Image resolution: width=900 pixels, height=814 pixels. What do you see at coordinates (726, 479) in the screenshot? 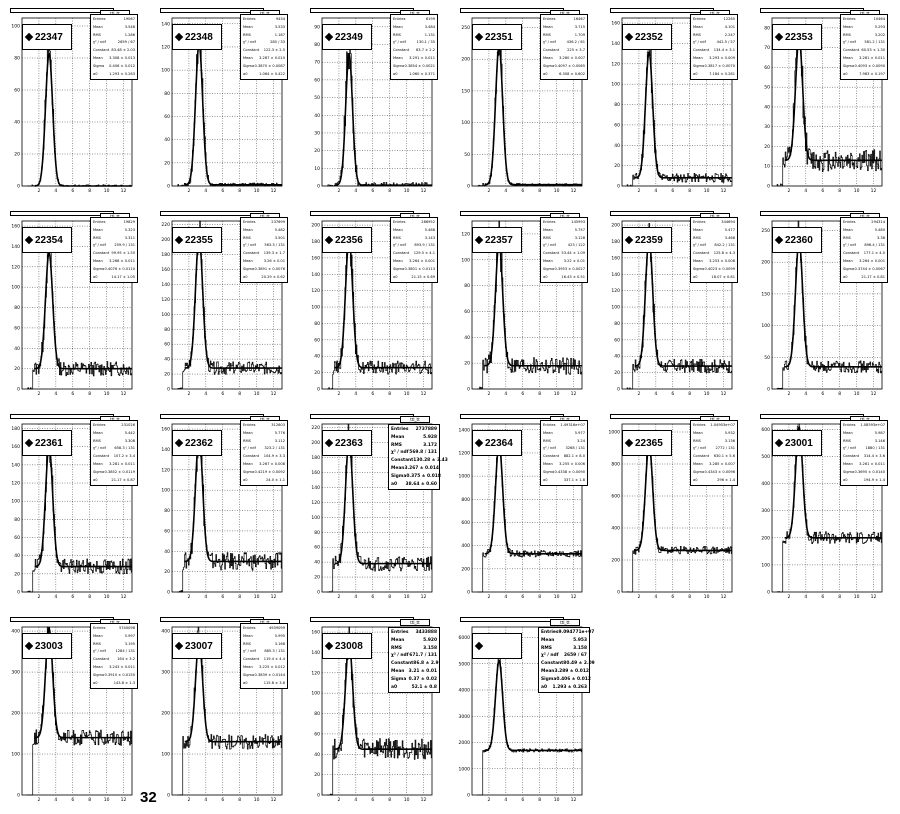
I see `stats-value: 296 ± 1.4` at bounding box center [726, 479].